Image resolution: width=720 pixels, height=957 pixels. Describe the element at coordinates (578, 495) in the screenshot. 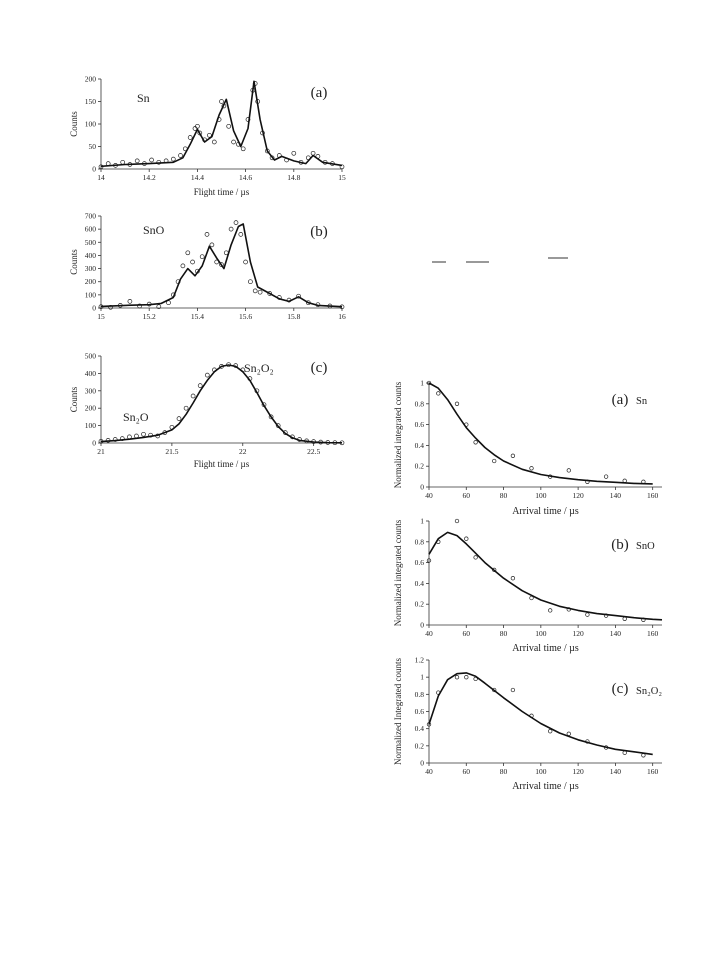

I see `x-tick-label: 120` at that location.